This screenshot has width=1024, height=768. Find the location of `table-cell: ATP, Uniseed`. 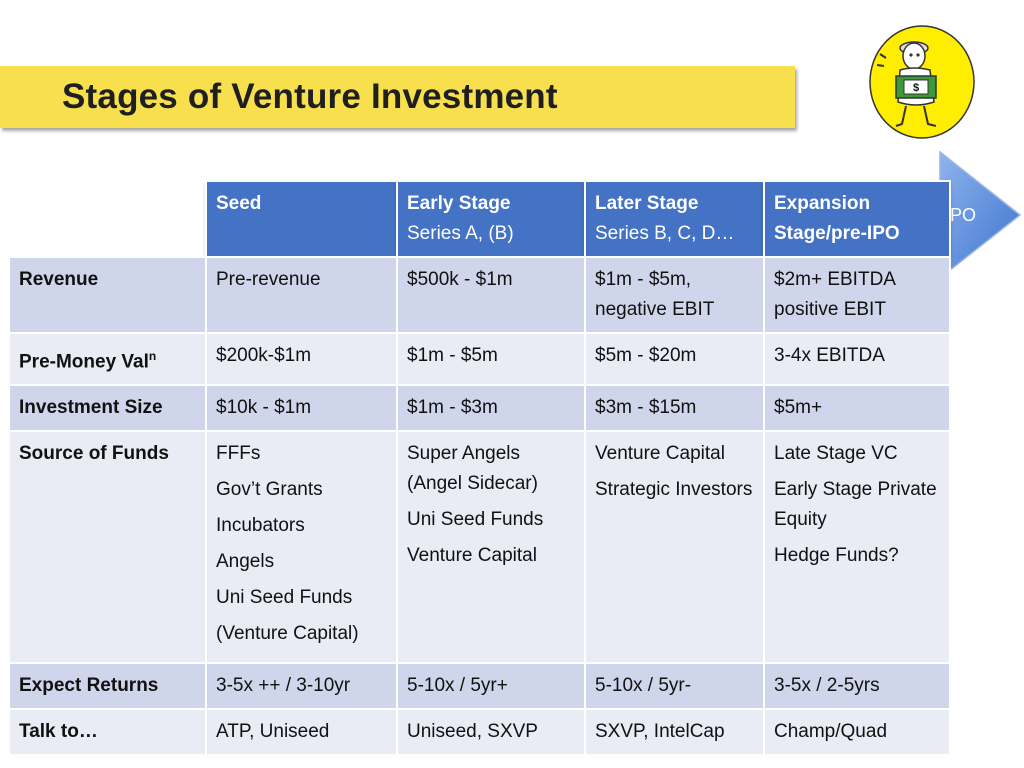

table-cell: ATP, Uniseed is located at coordinates (301, 732).